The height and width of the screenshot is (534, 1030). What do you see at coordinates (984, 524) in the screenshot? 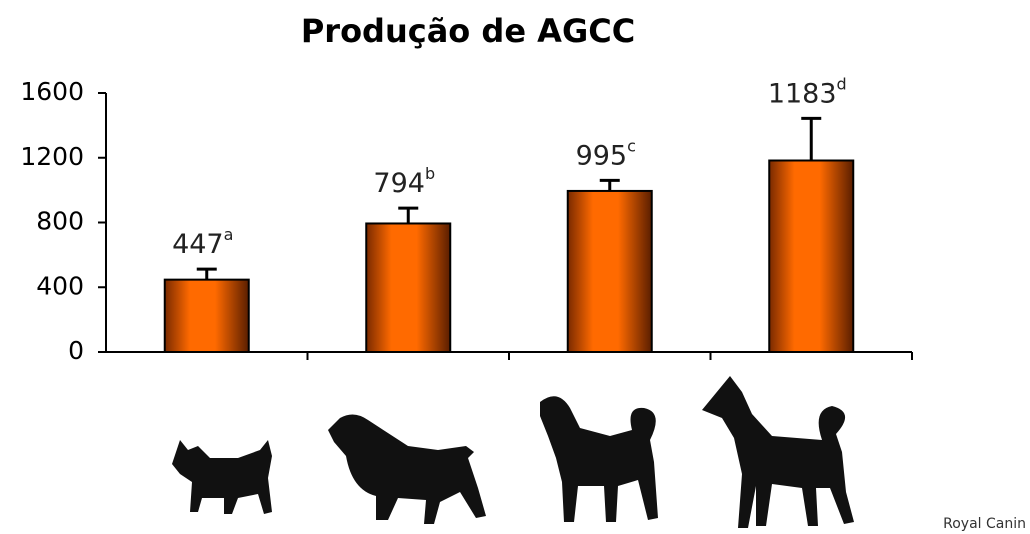
I see `source: Royal Canin` at bounding box center [984, 524].